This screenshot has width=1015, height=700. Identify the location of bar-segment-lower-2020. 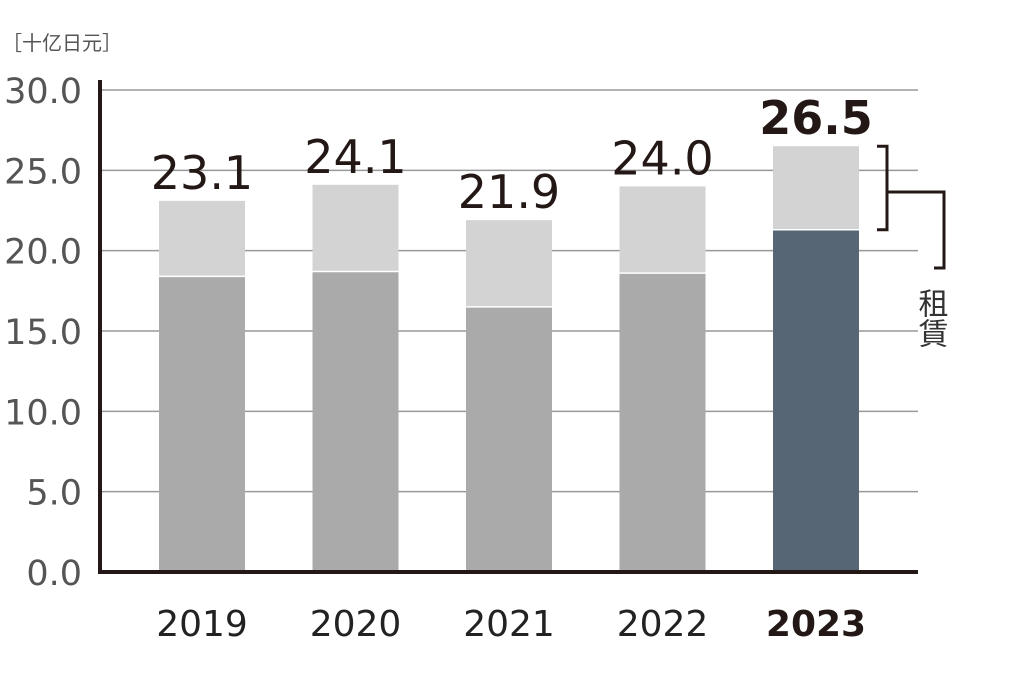
(355, 421).